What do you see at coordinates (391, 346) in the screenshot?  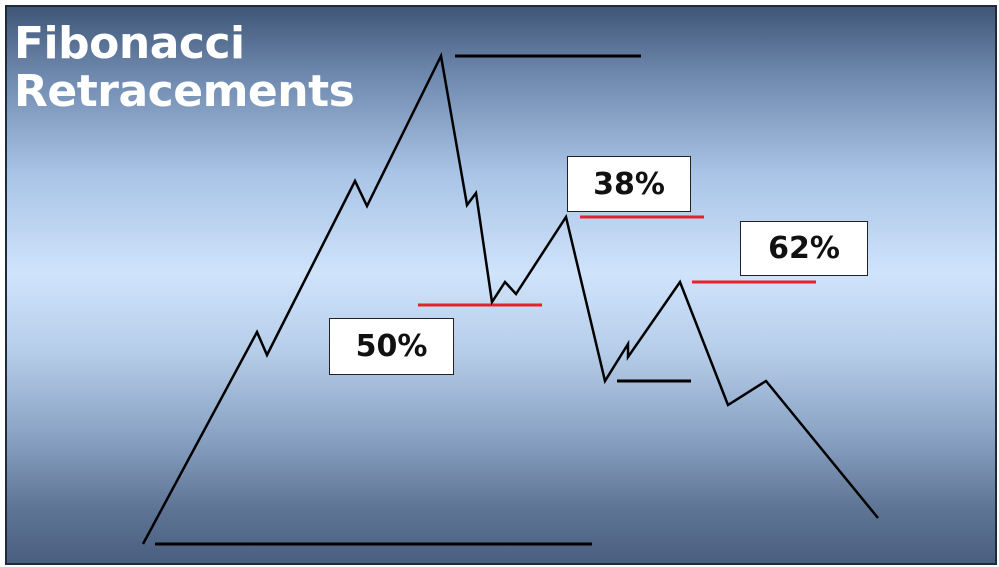 I see `level-label-50: 50%` at bounding box center [391, 346].